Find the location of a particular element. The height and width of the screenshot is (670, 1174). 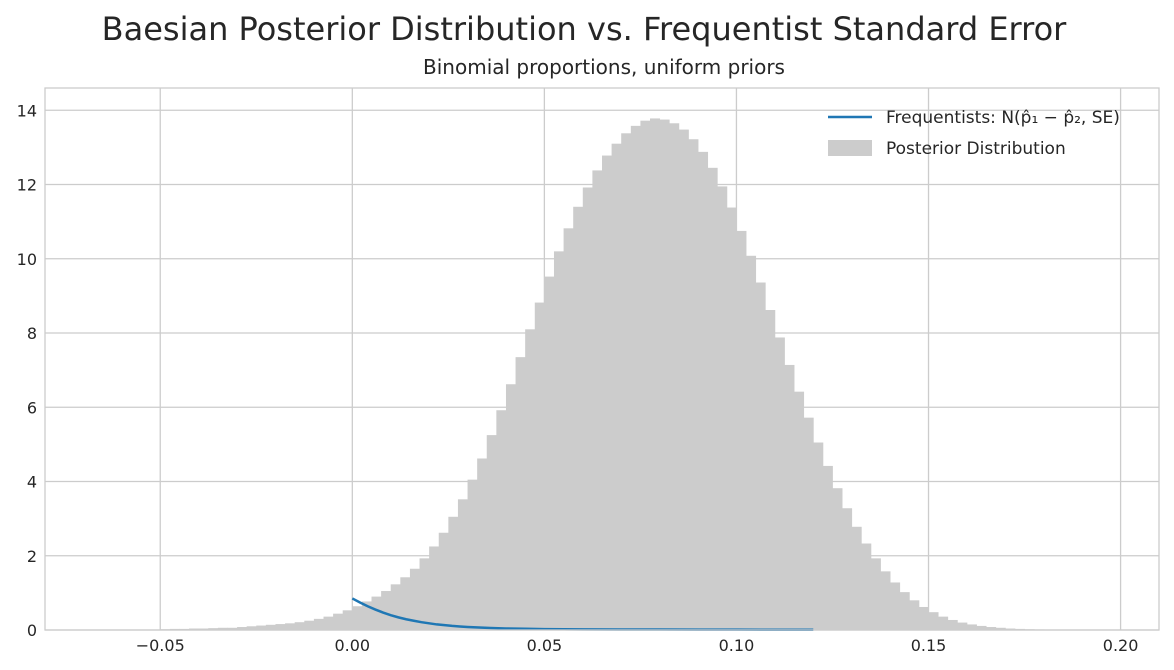

y-tick-label: 14 is located at coordinates (27, 110).